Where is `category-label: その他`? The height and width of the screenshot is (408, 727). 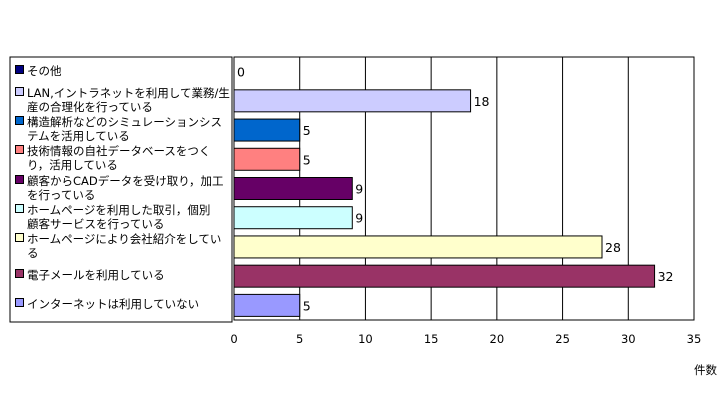 category-label: その他 is located at coordinates (122, 71).